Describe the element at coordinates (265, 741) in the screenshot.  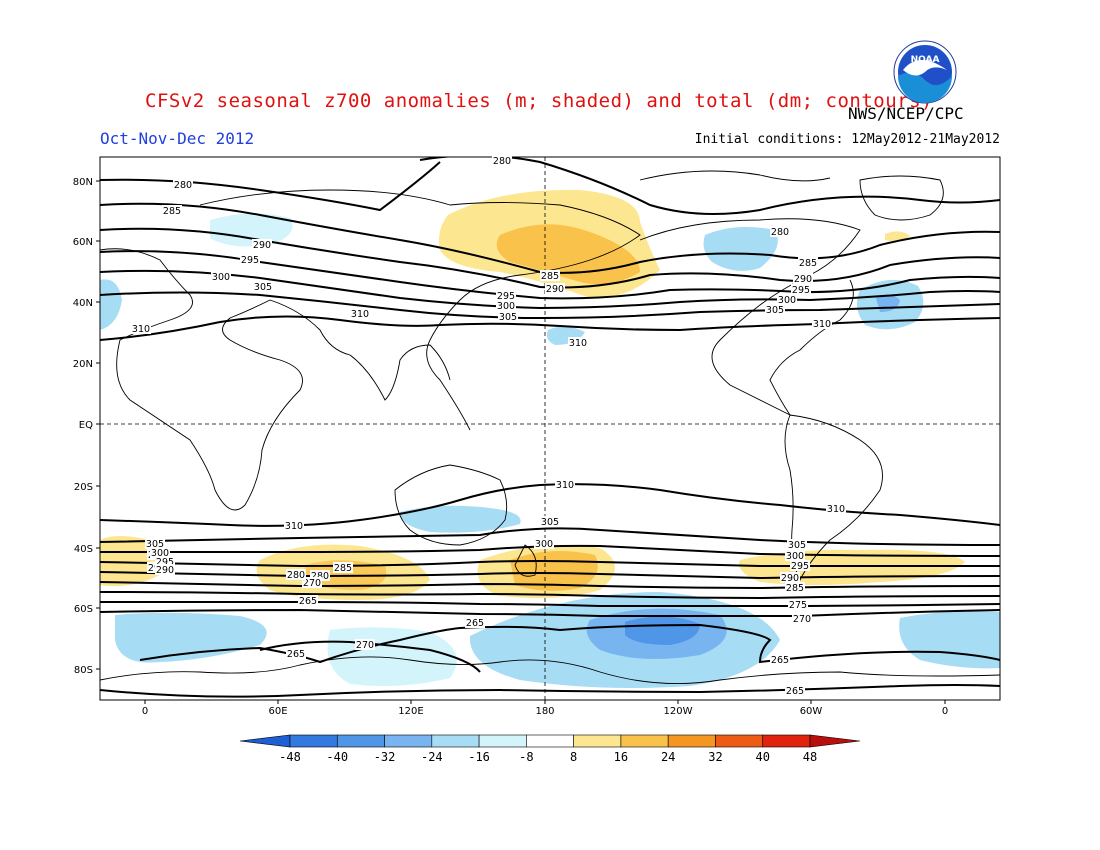
I see `colorbar-arrow-left` at that location.